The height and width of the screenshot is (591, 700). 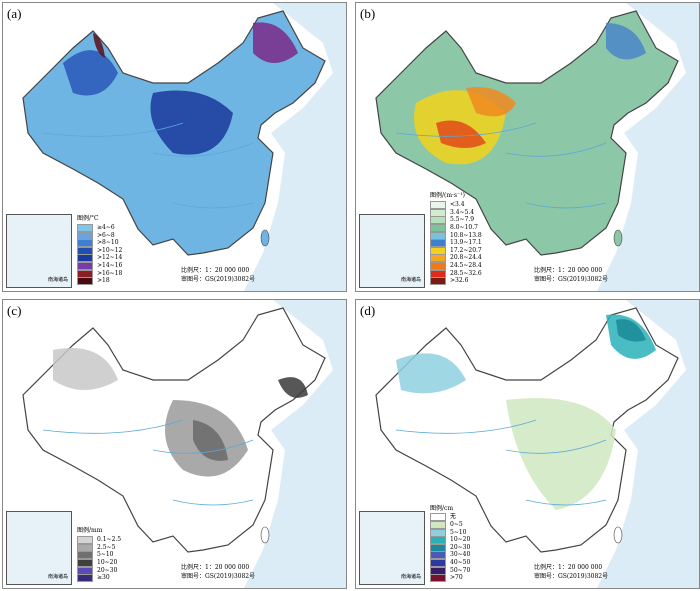 What do you see at coordinates (103, 281) in the screenshot?
I see `legend-label: >18` at bounding box center [103, 281].